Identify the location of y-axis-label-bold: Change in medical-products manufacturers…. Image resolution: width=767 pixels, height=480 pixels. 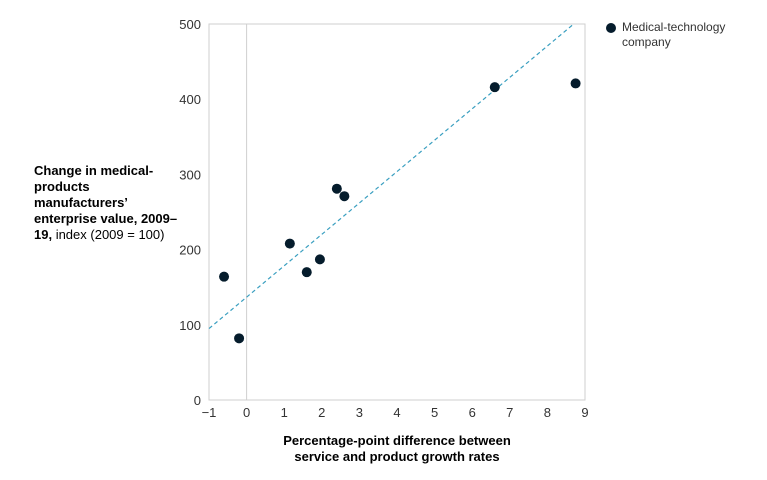
(106, 202).